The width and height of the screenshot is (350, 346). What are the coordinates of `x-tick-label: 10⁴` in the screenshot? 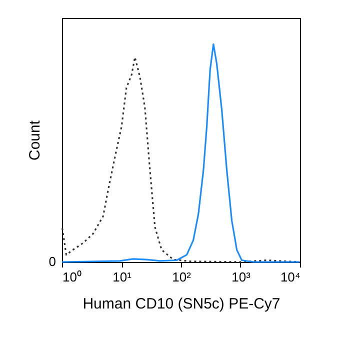 It's located at (290, 277).